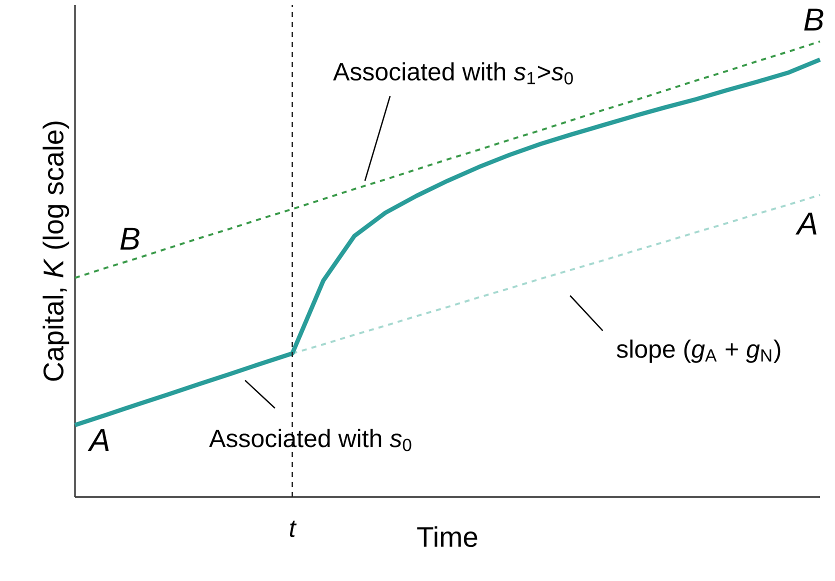  What do you see at coordinates (447, 537) in the screenshot?
I see `x-axis-title: Time` at bounding box center [447, 537].